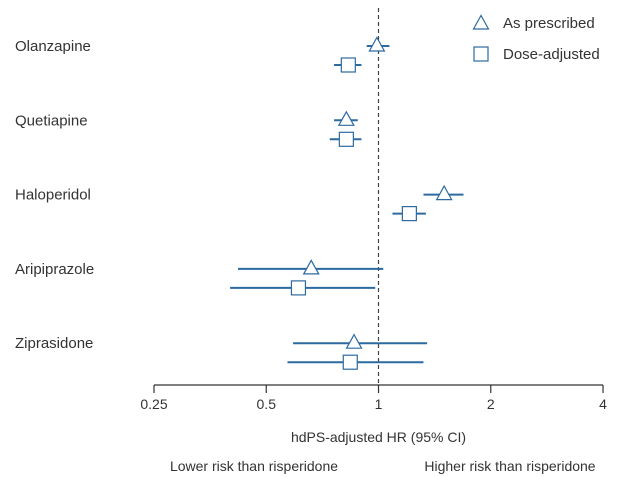 Image resolution: width=635 pixels, height=477 pixels. Describe the element at coordinates (267, 404) in the screenshot. I see `x-tick-label: 0.5` at that location.